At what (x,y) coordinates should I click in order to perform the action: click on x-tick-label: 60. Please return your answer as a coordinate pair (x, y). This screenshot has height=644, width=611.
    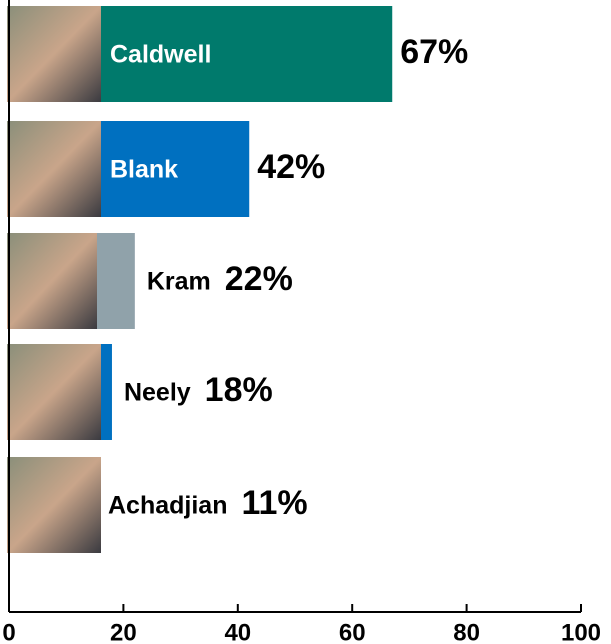
    Looking at the image, I should click on (352, 631).